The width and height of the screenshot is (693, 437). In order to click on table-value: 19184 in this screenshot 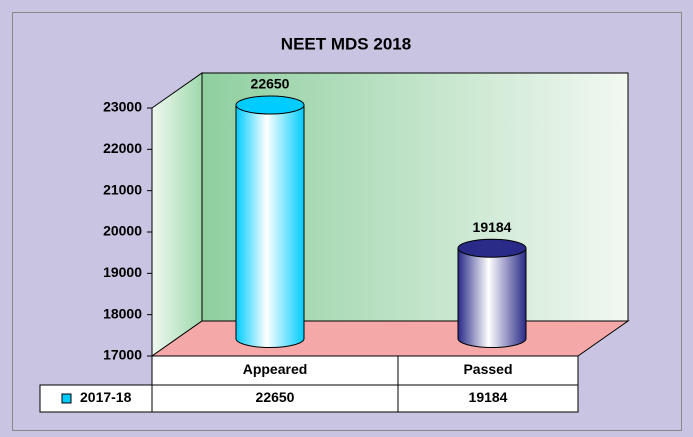, I will do `click(488, 397)`.